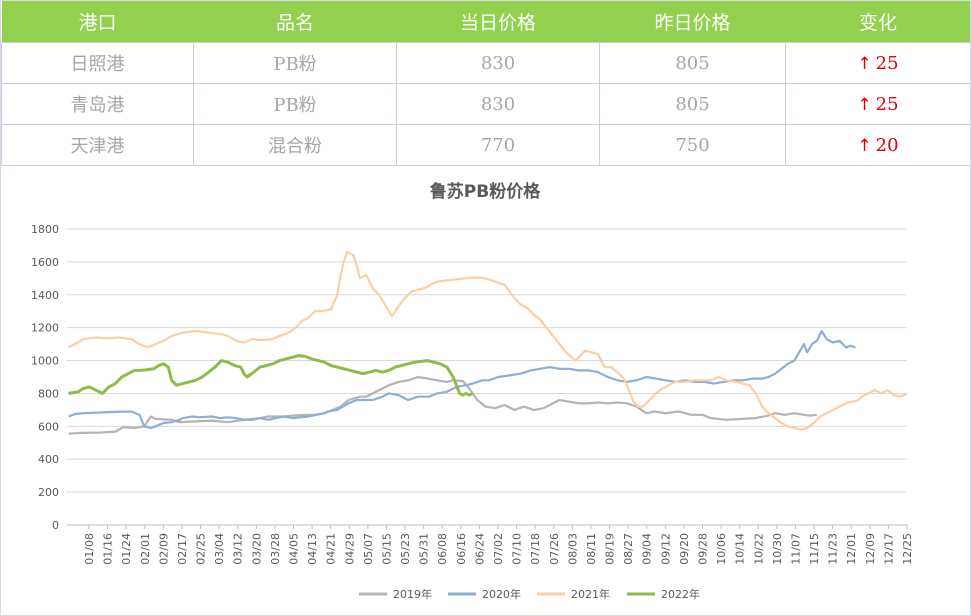 This screenshot has width=971, height=616. I want to click on x-tick-label: 10/06, so click(721, 549).